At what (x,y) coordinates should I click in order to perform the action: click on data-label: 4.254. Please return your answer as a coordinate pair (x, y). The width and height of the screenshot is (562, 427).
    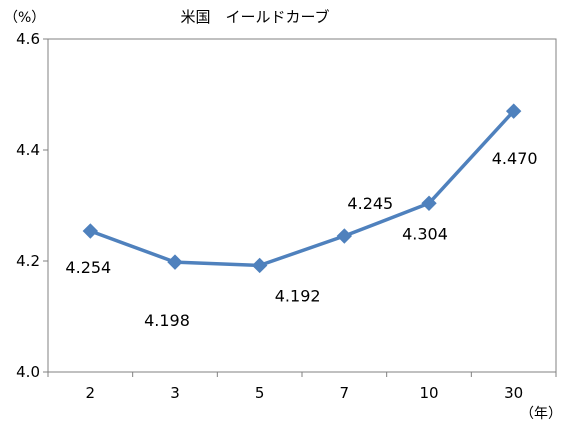
    Looking at the image, I should click on (88, 267).